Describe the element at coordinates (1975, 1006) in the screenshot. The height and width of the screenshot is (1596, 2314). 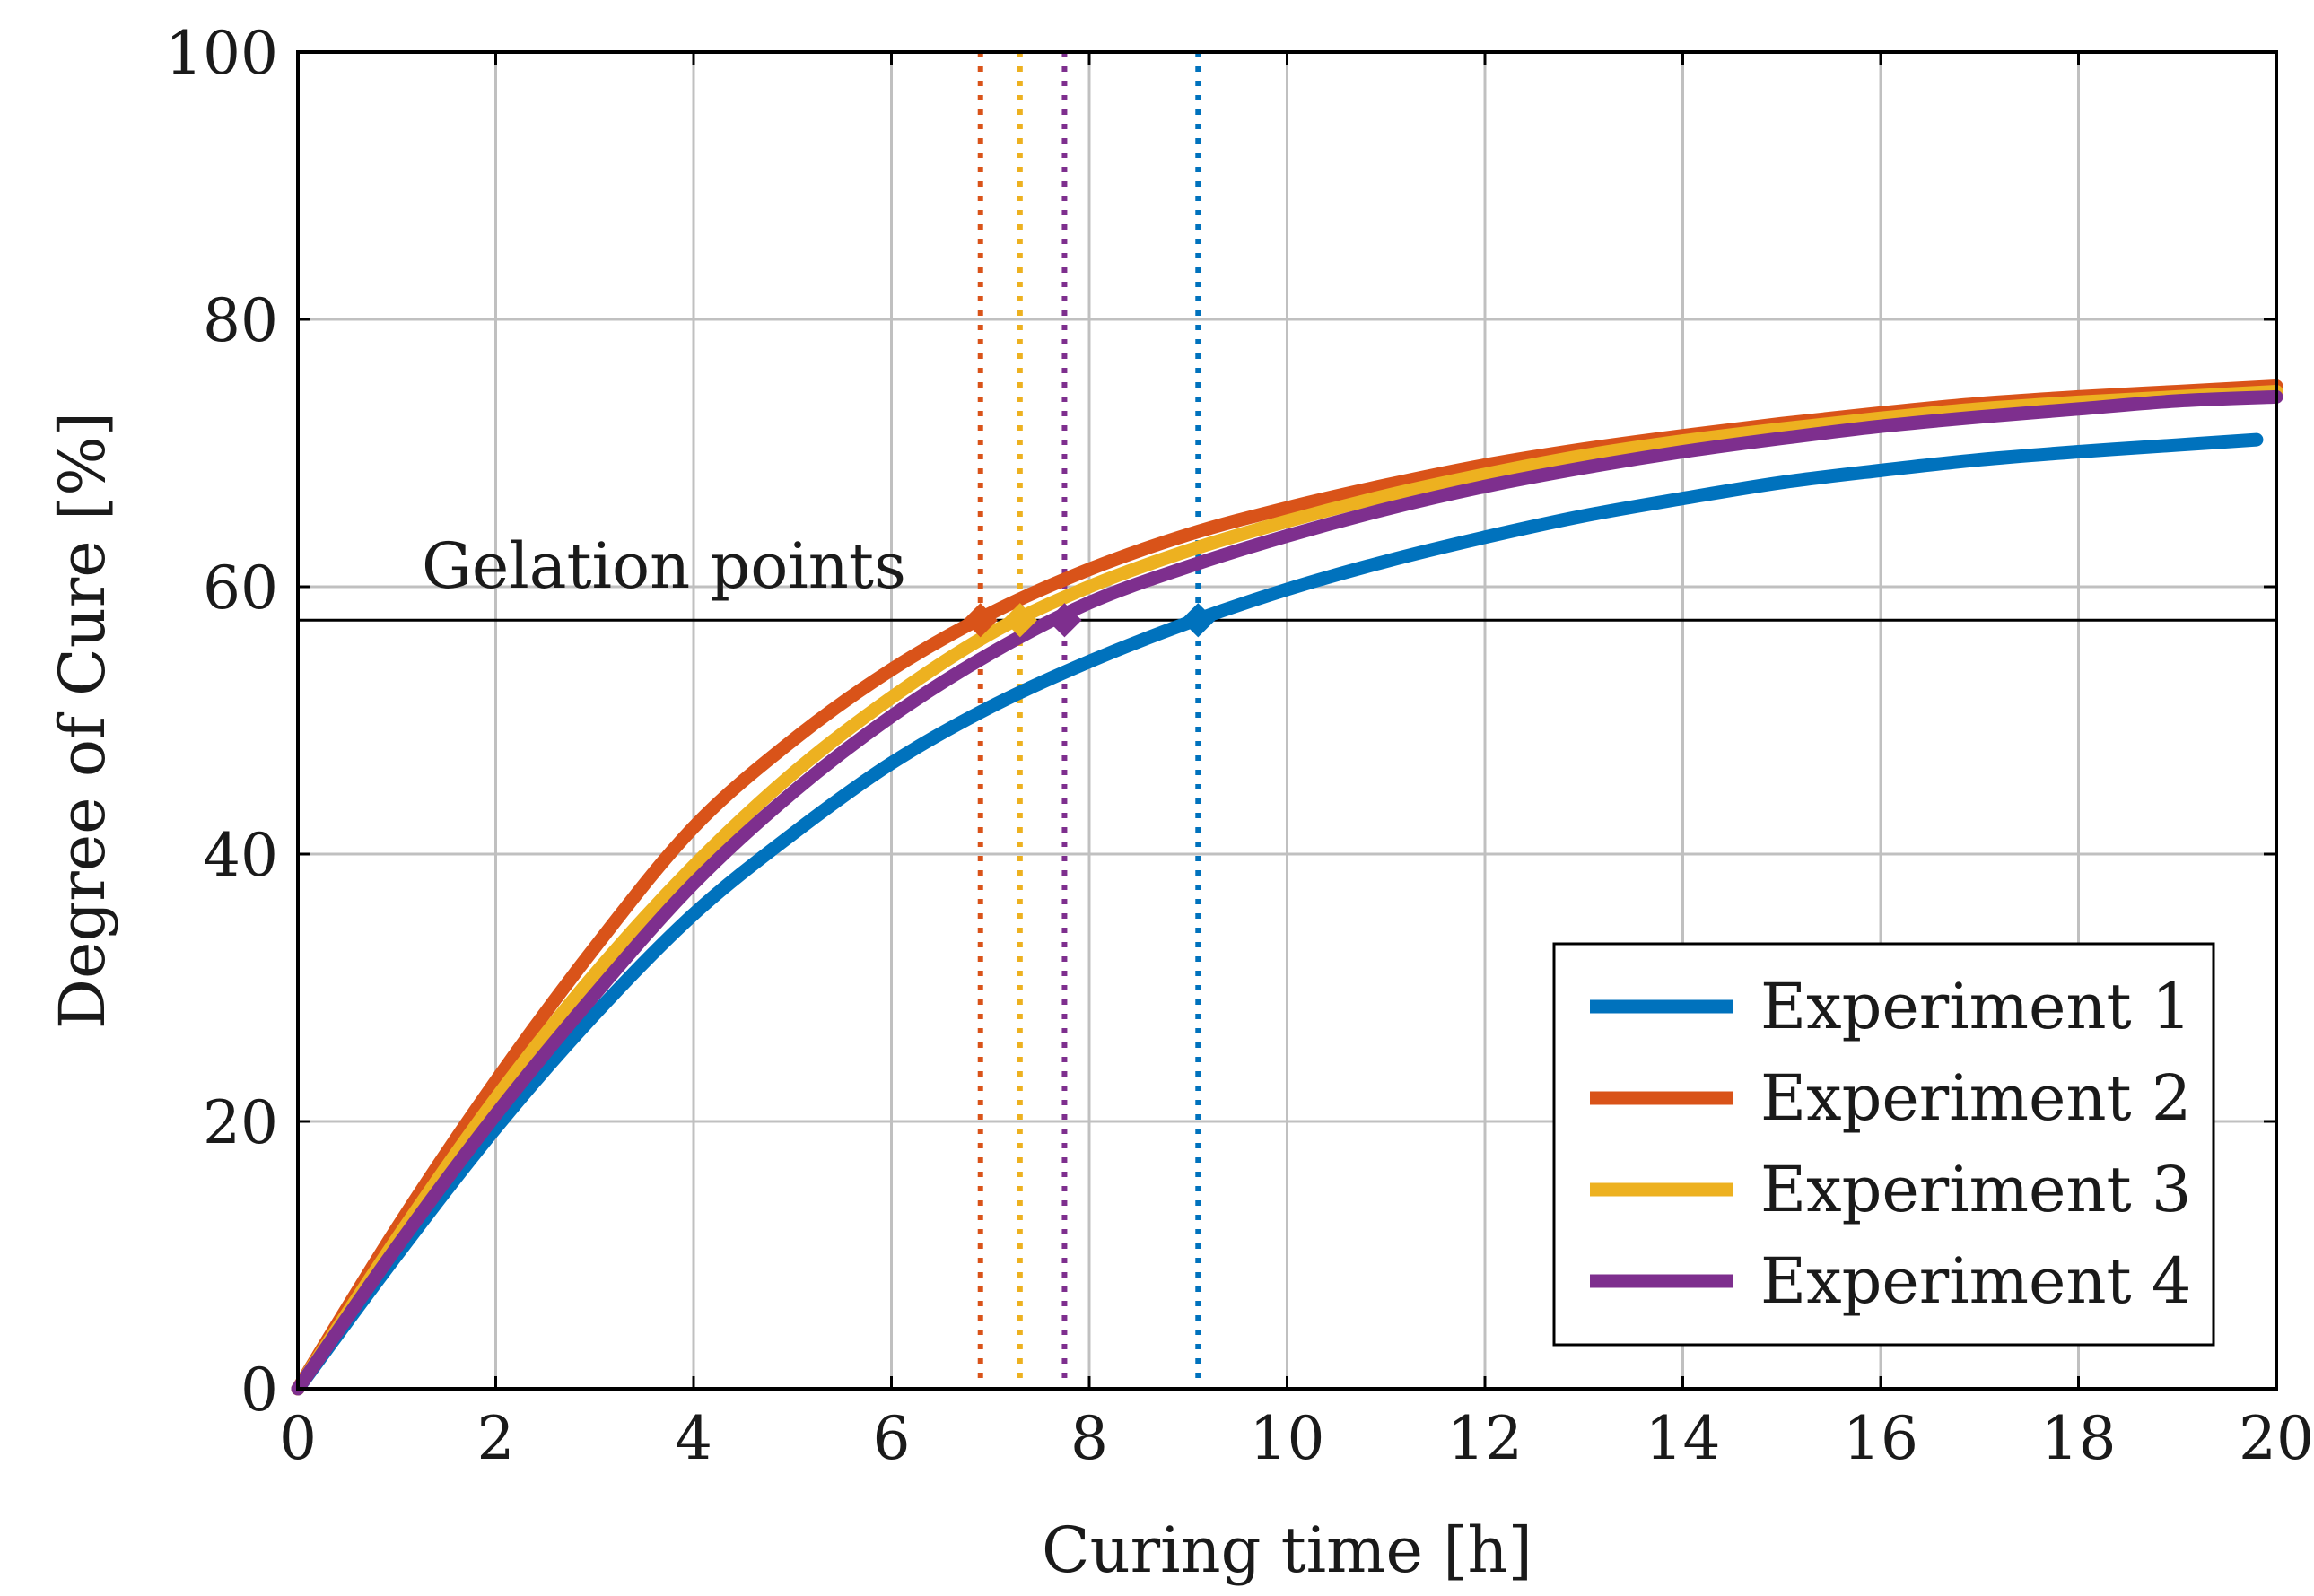
I see `legend-label: Experiment 1` at that location.